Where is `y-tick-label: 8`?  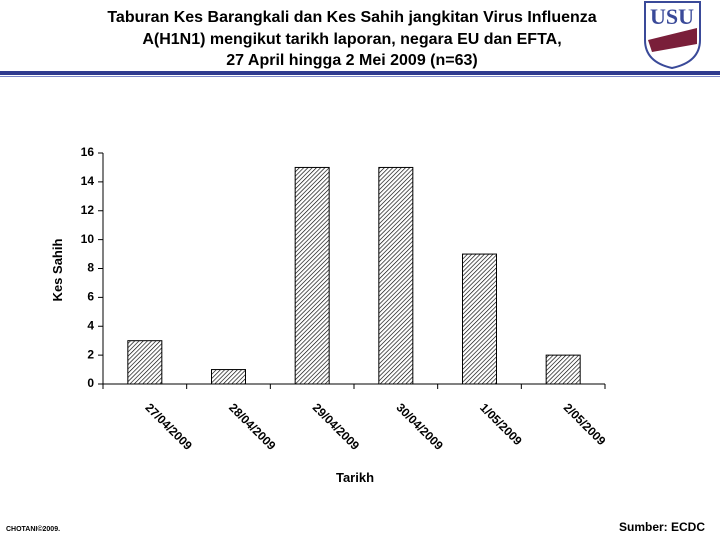
y-tick-label: 8 is located at coordinates (90, 268).